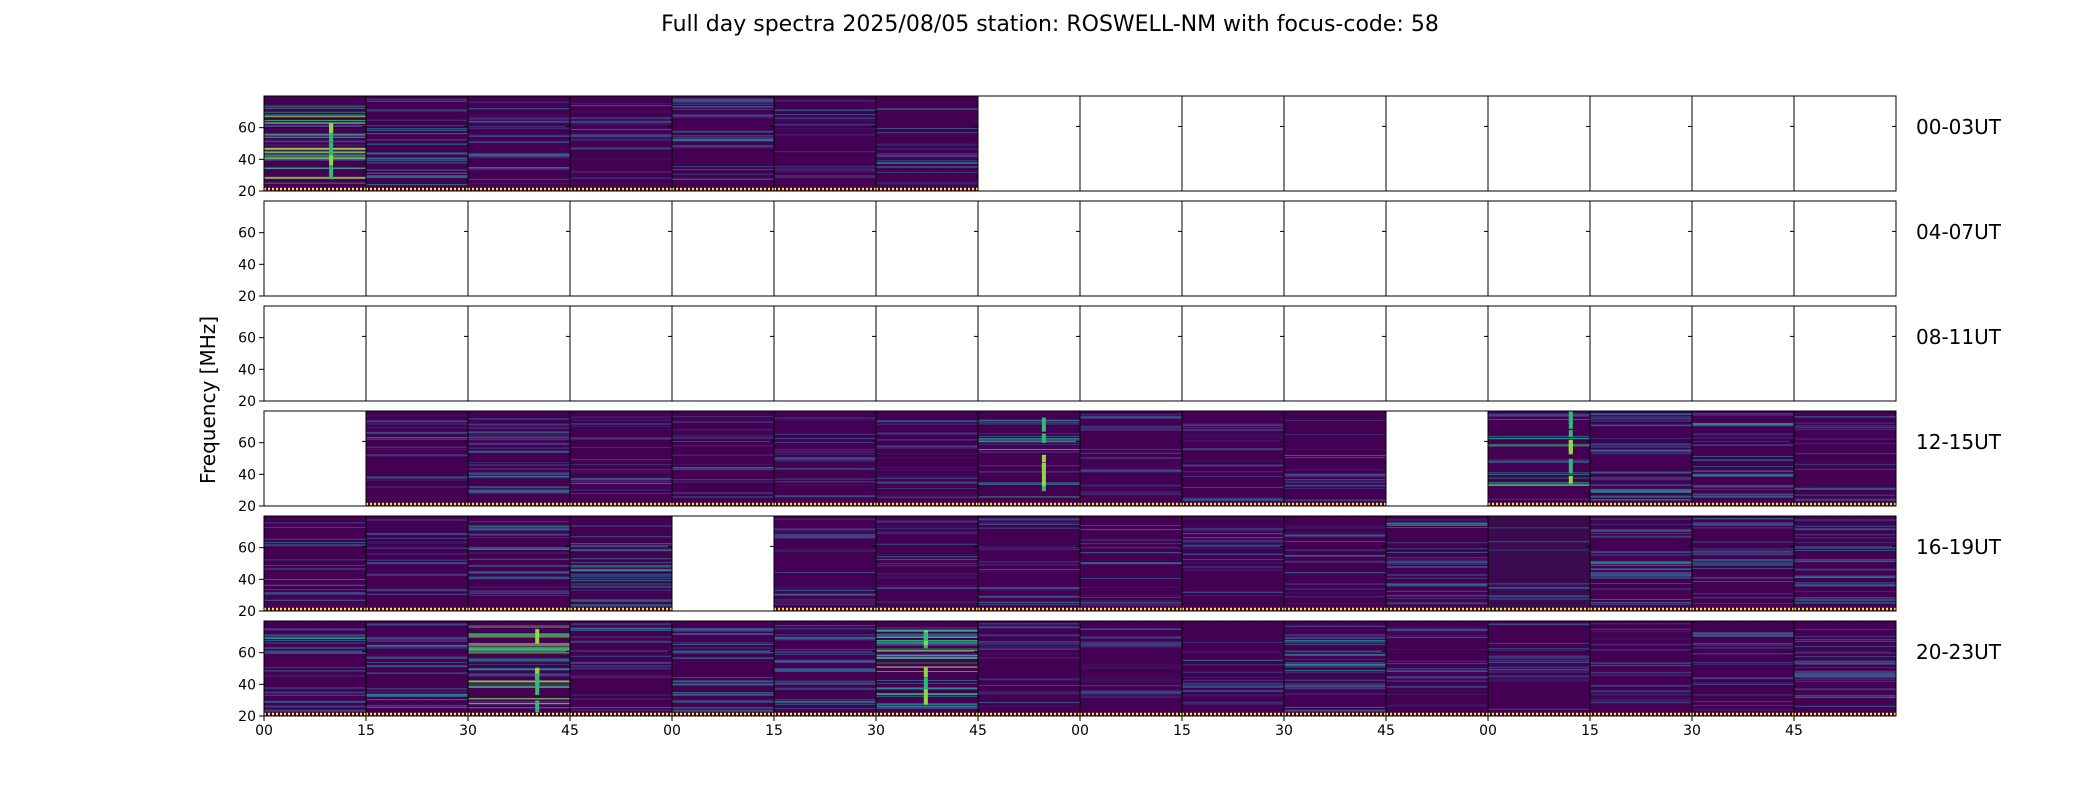 The image size is (2100, 800). Describe the element at coordinates (1959, 232) in the screenshot. I see `row-label: 04-07UT` at that location.